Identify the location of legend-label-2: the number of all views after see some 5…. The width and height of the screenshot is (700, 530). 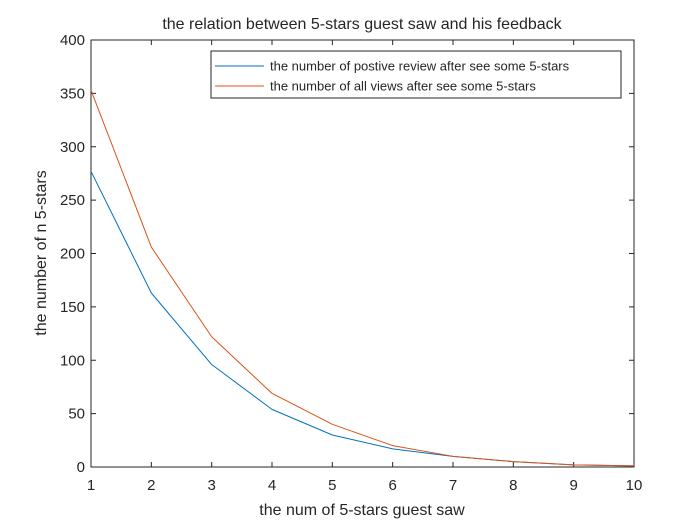
(403, 86).